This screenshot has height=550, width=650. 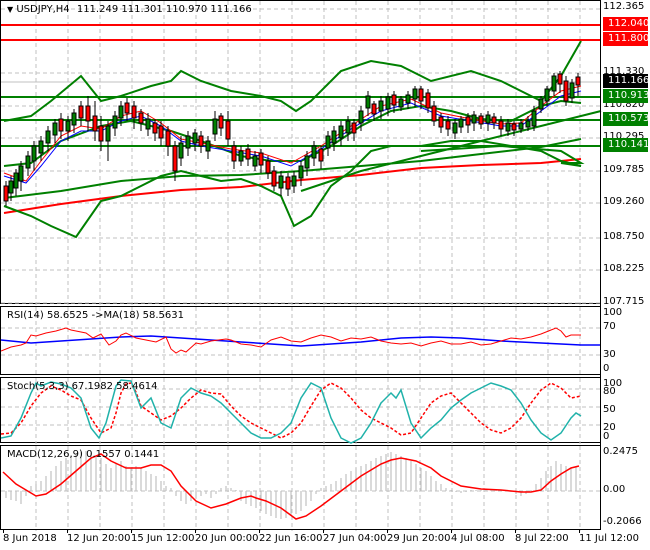 I want to click on time-label: 20 Jun 00:00, so click(x=227, y=538).